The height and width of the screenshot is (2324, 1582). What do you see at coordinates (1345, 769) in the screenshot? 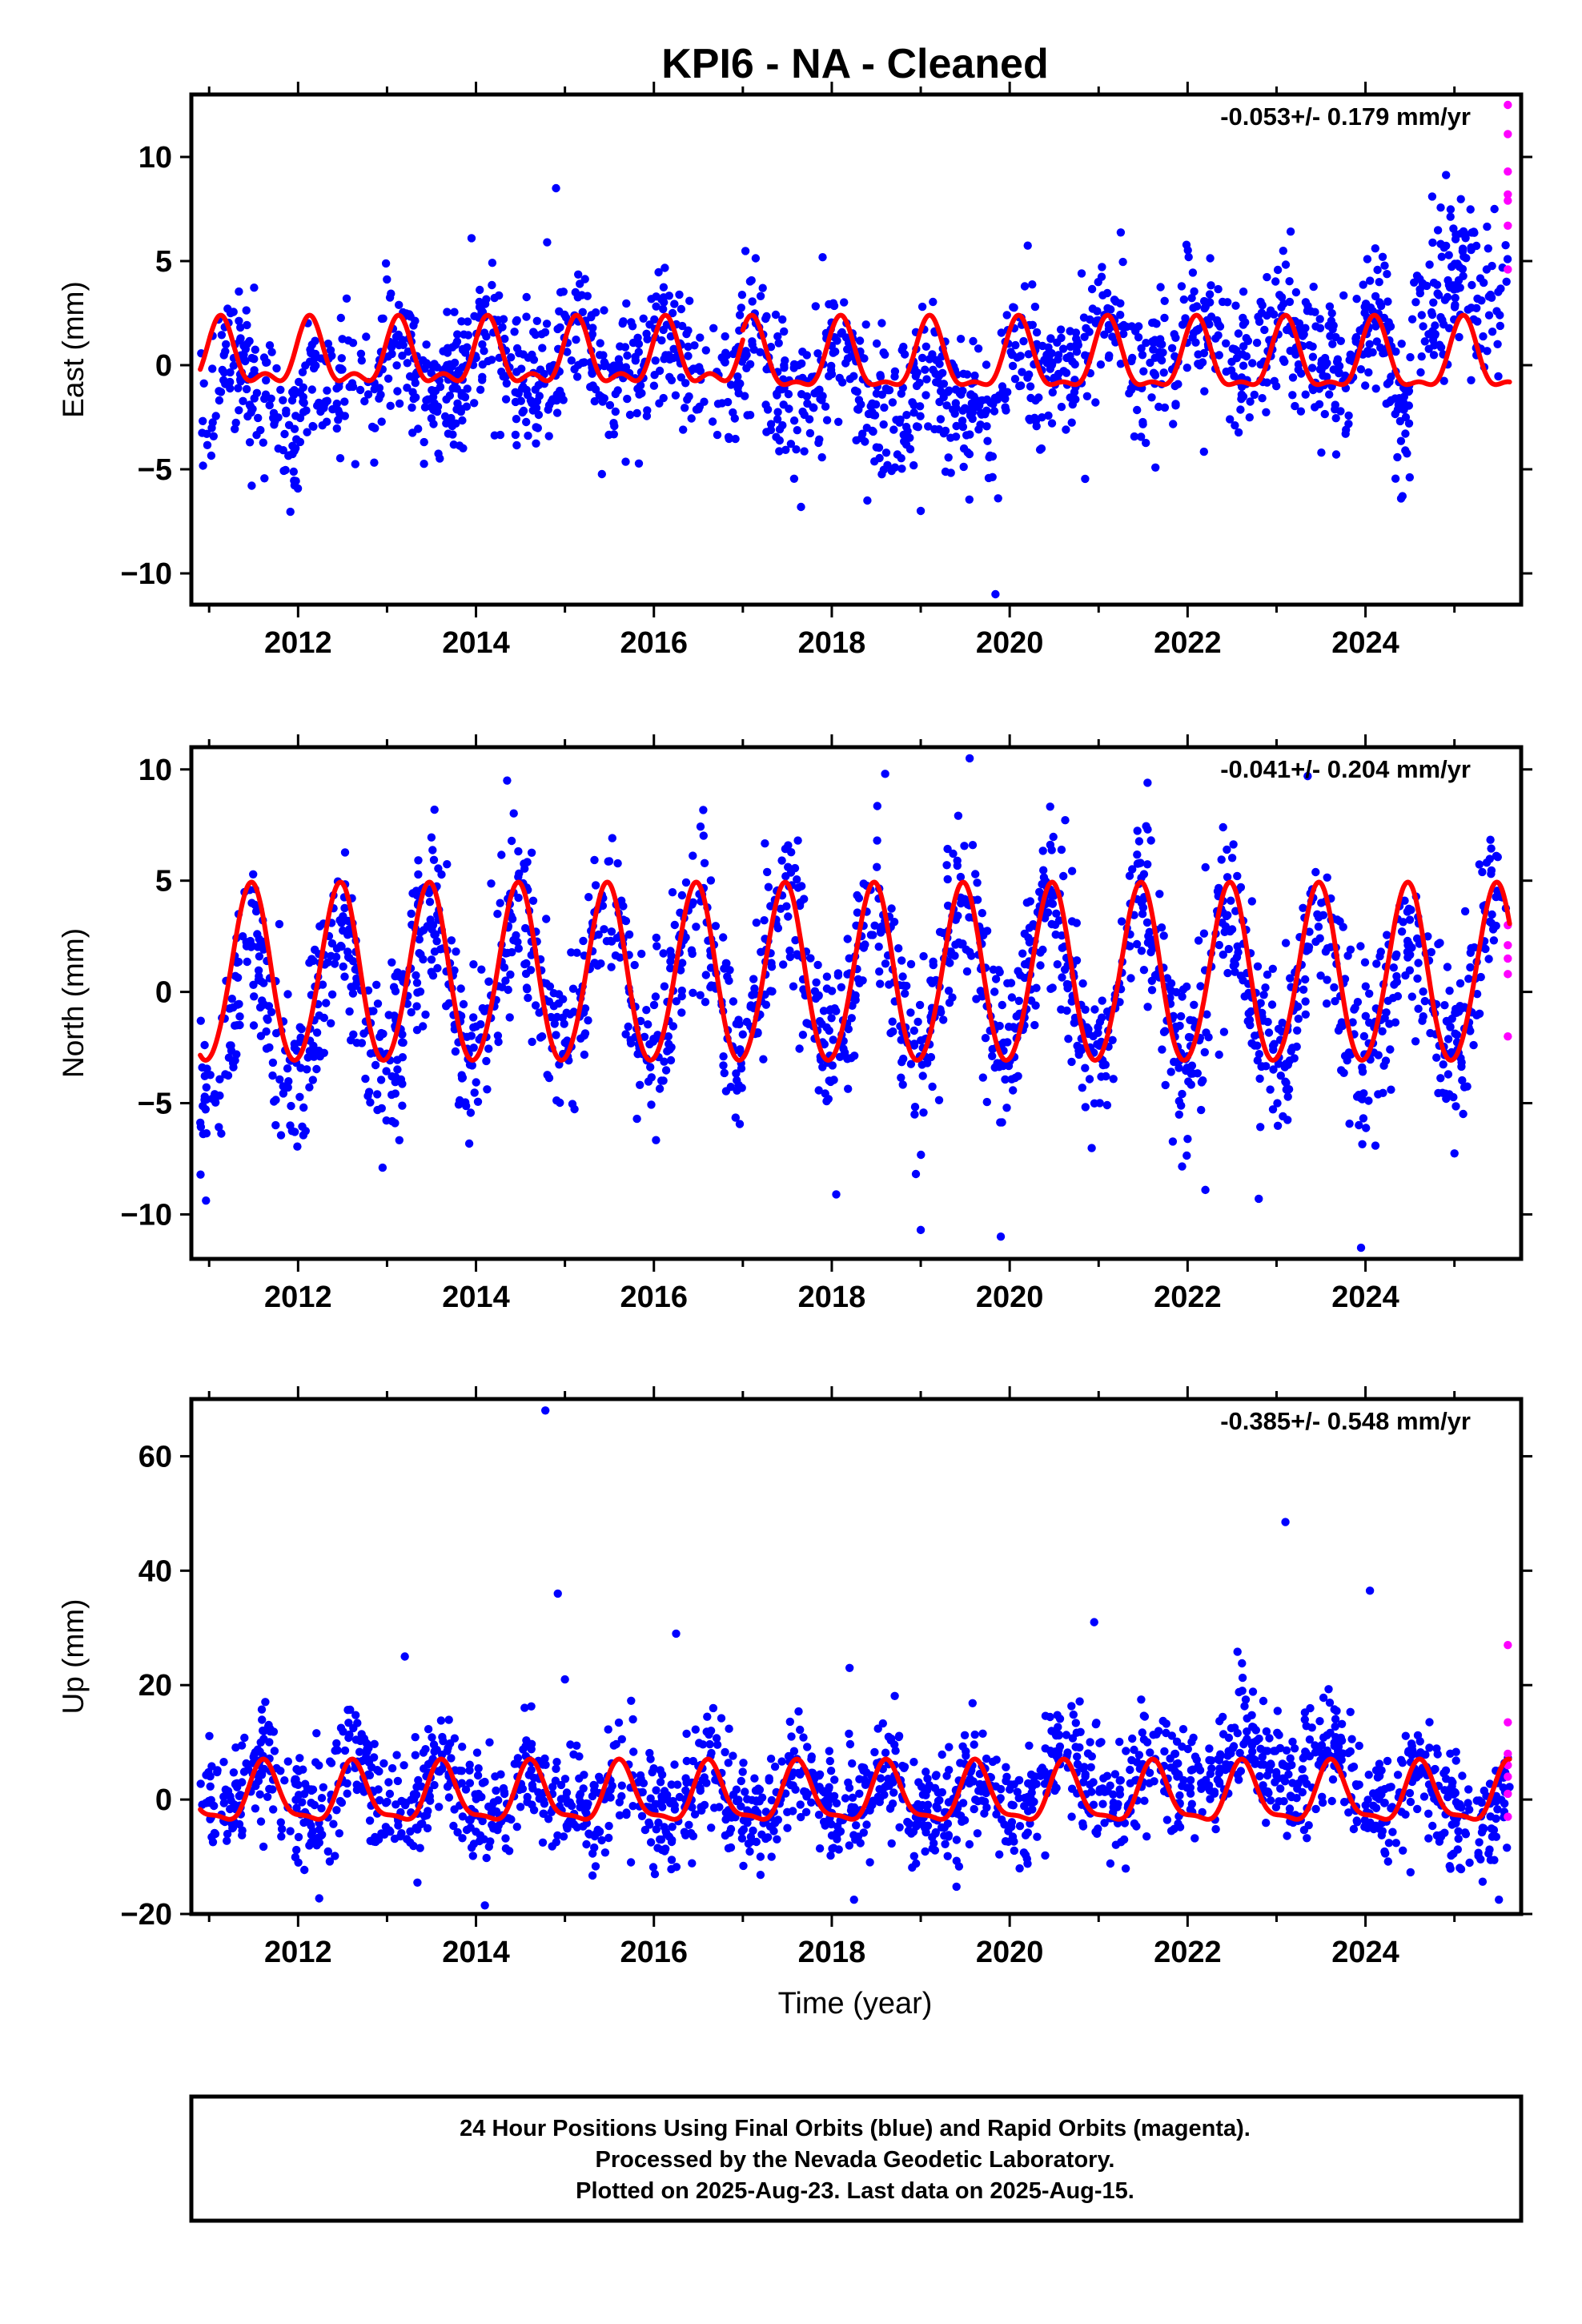
I see `north-rate-label: -0.041+/- 0.204 mm/yr` at bounding box center [1345, 769].